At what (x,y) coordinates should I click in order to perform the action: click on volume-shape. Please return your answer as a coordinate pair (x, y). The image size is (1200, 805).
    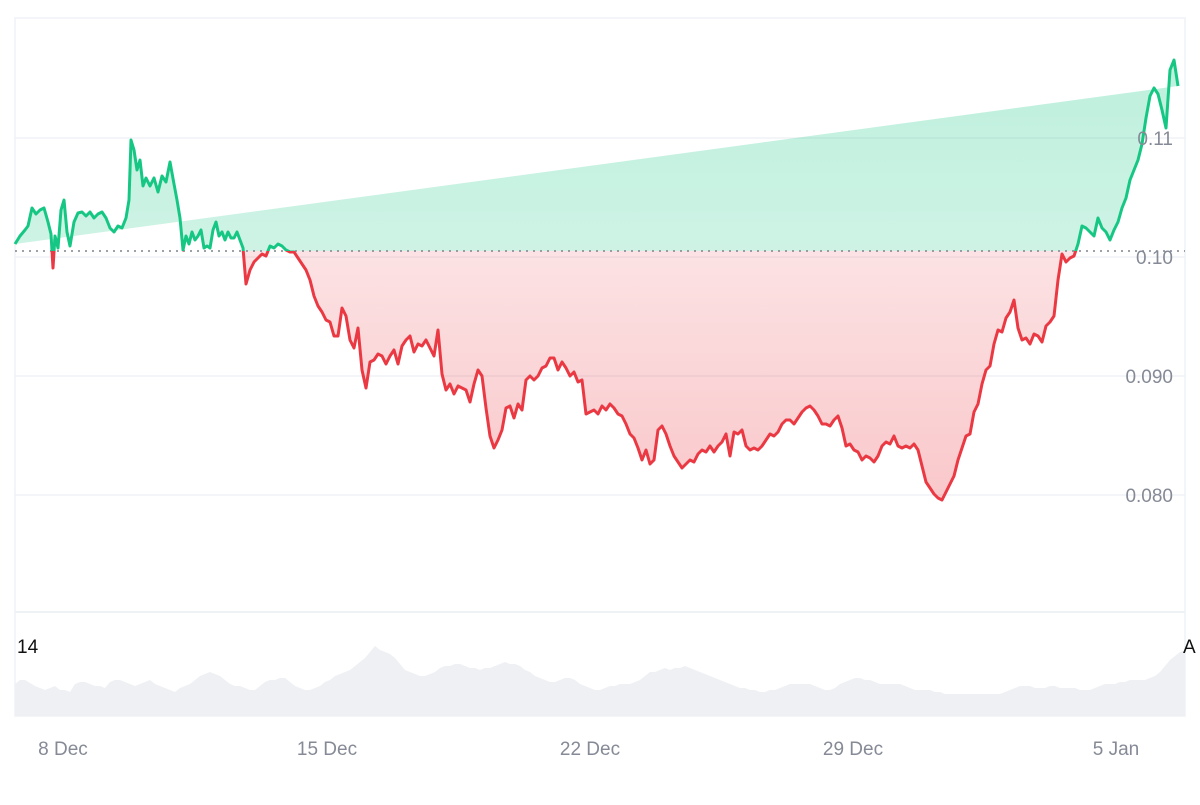
    Looking at the image, I should click on (600, 681).